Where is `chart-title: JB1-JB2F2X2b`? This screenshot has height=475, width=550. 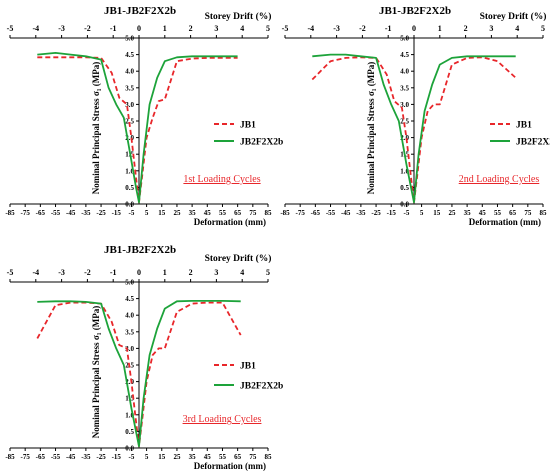
chart-title: JB1-JB2F2X2b is located at coordinates (140, 11).